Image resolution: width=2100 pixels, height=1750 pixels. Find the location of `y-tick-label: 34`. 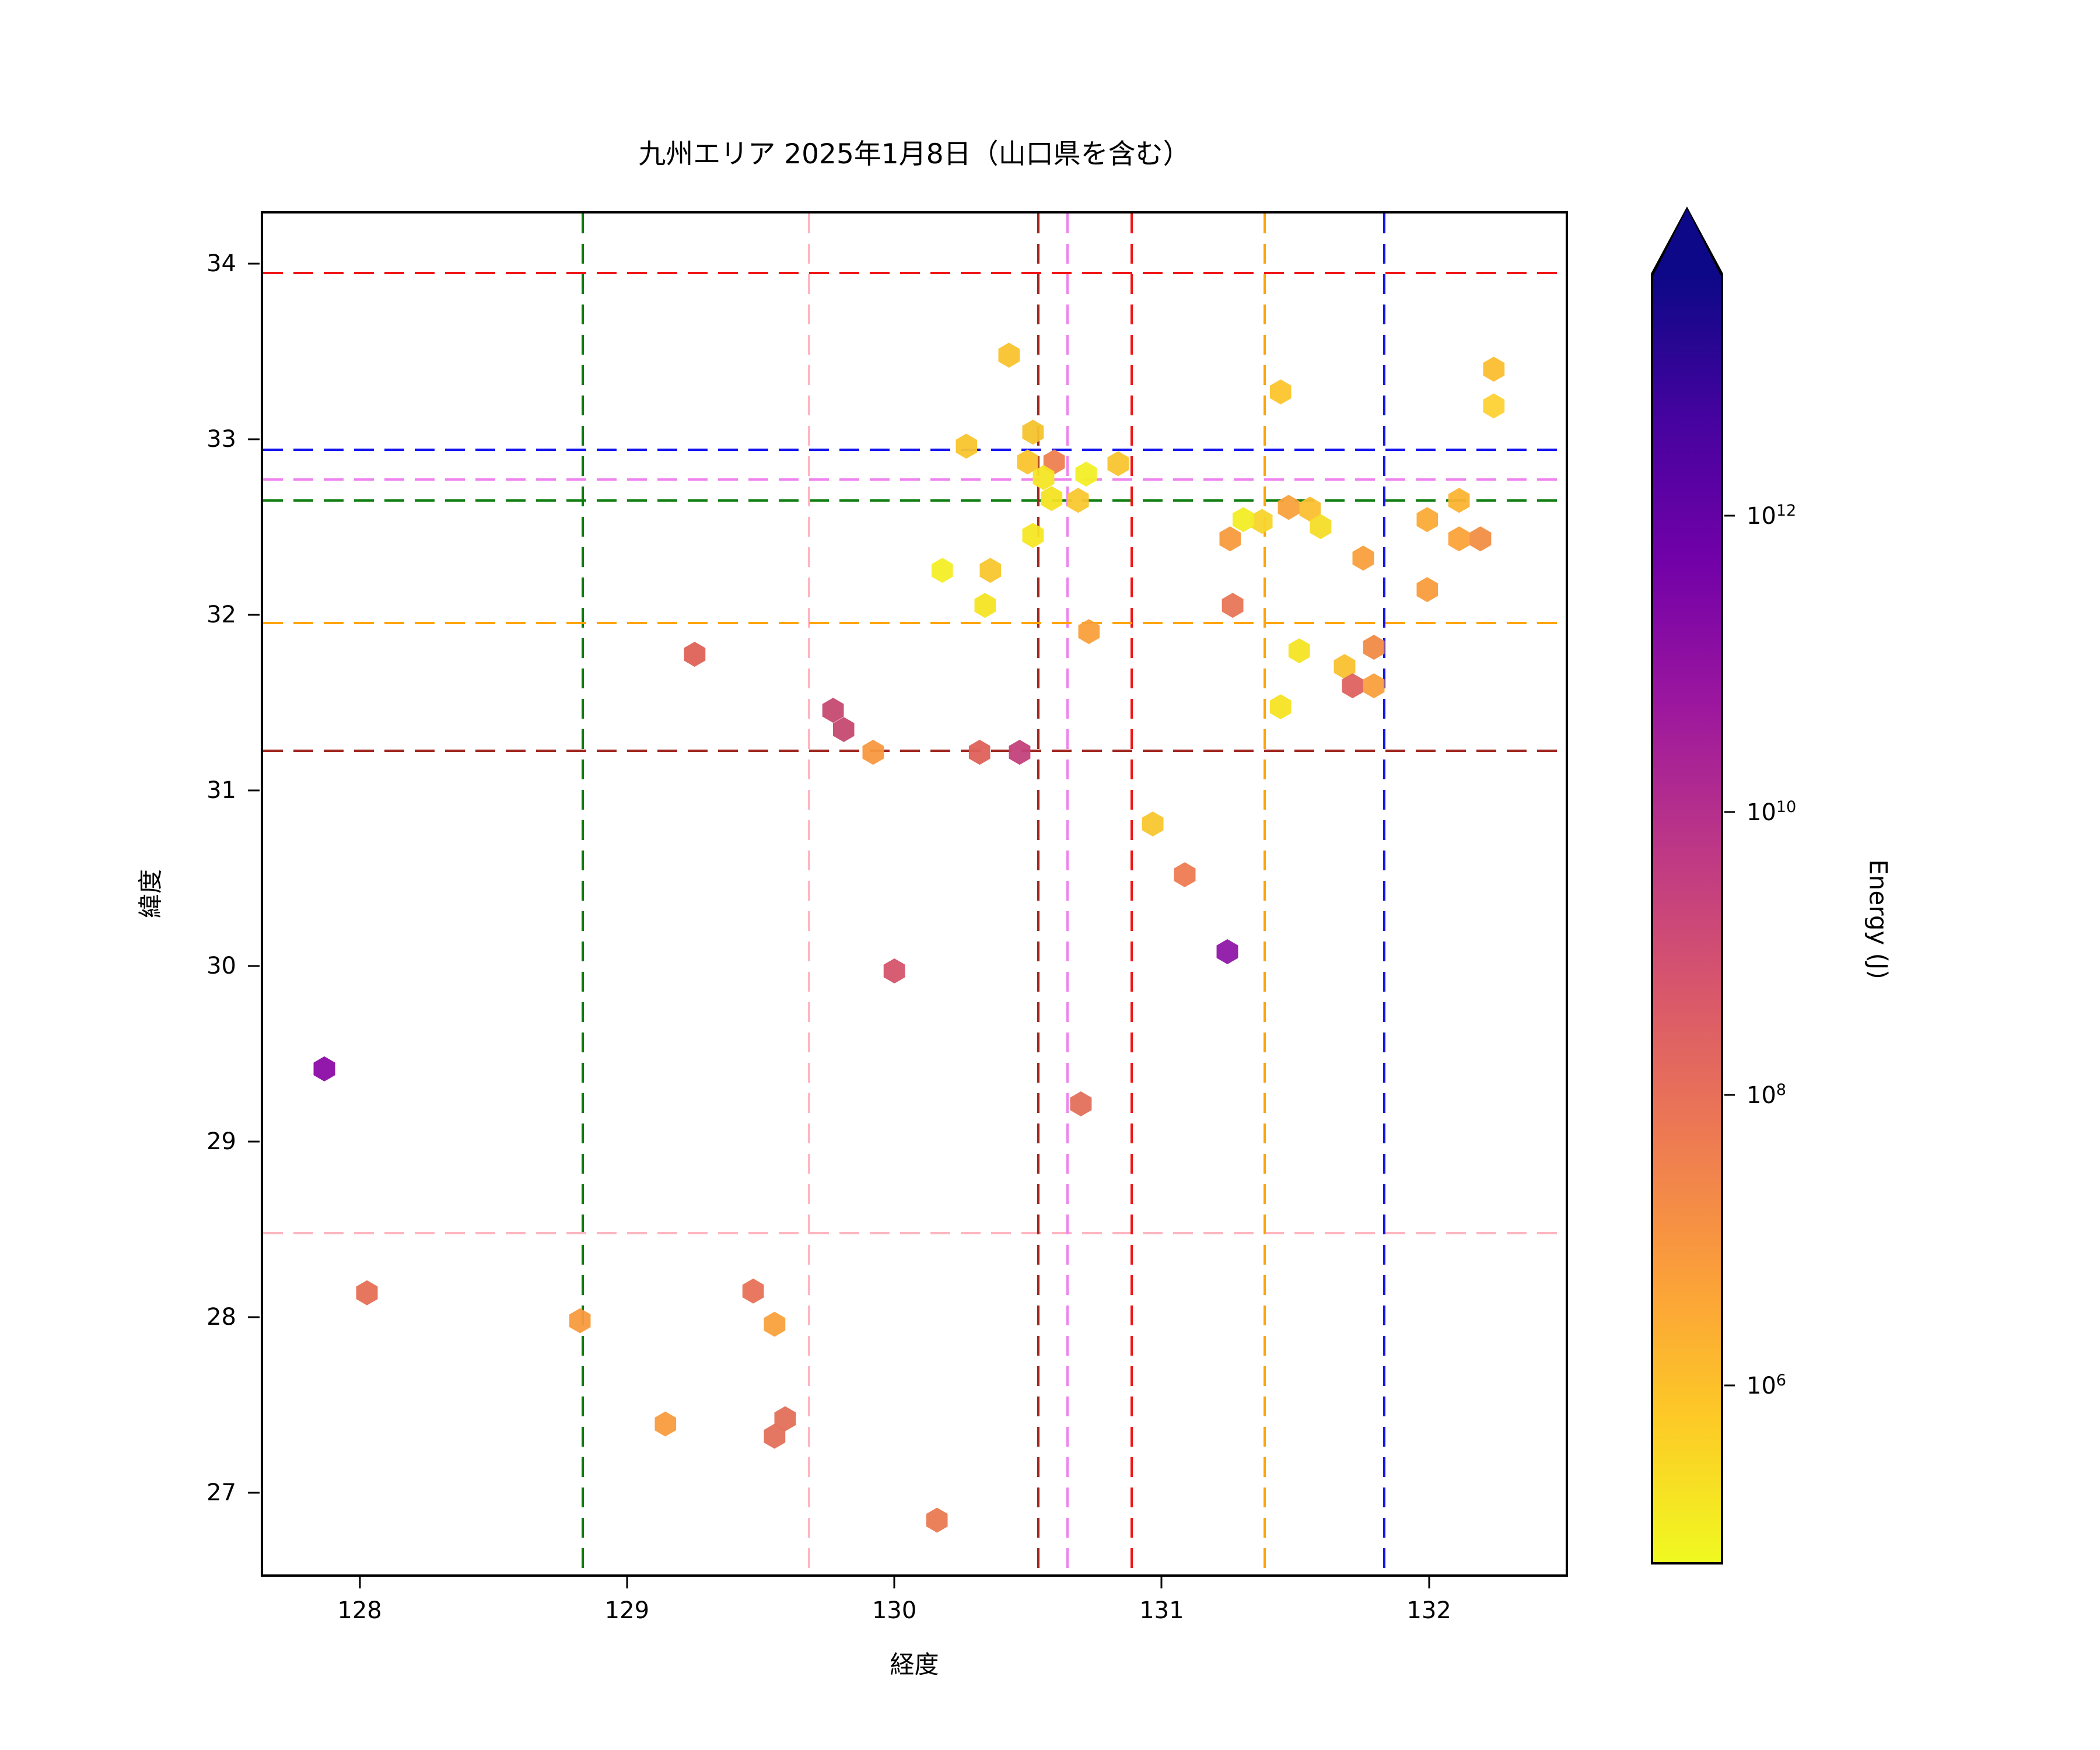

y-tick-label: 34 is located at coordinates (221, 264).